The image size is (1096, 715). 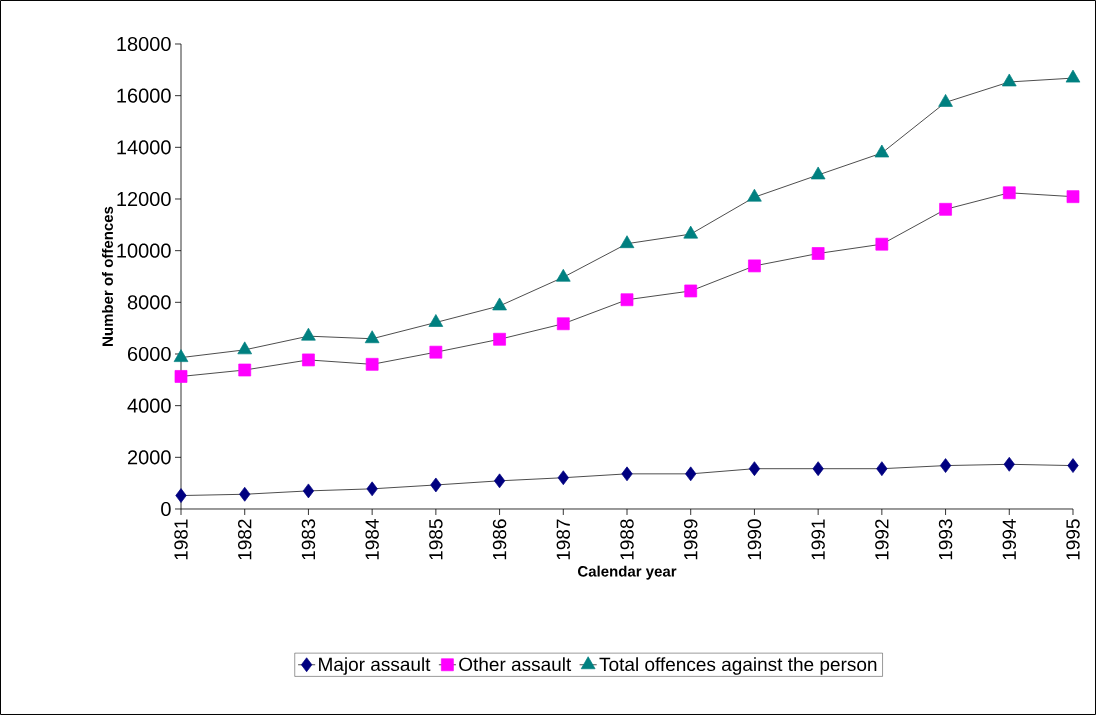 I want to click on x-tick-label: 1982, so click(x=244, y=539).